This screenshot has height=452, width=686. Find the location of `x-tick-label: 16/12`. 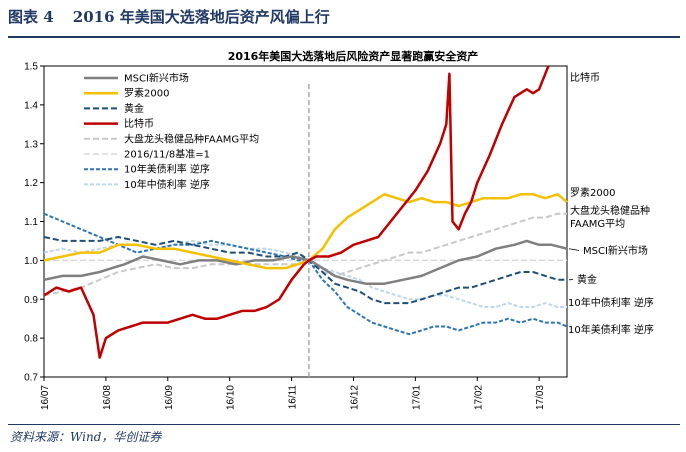

x-tick-label: 16/12 is located at coordinates (354, 397).